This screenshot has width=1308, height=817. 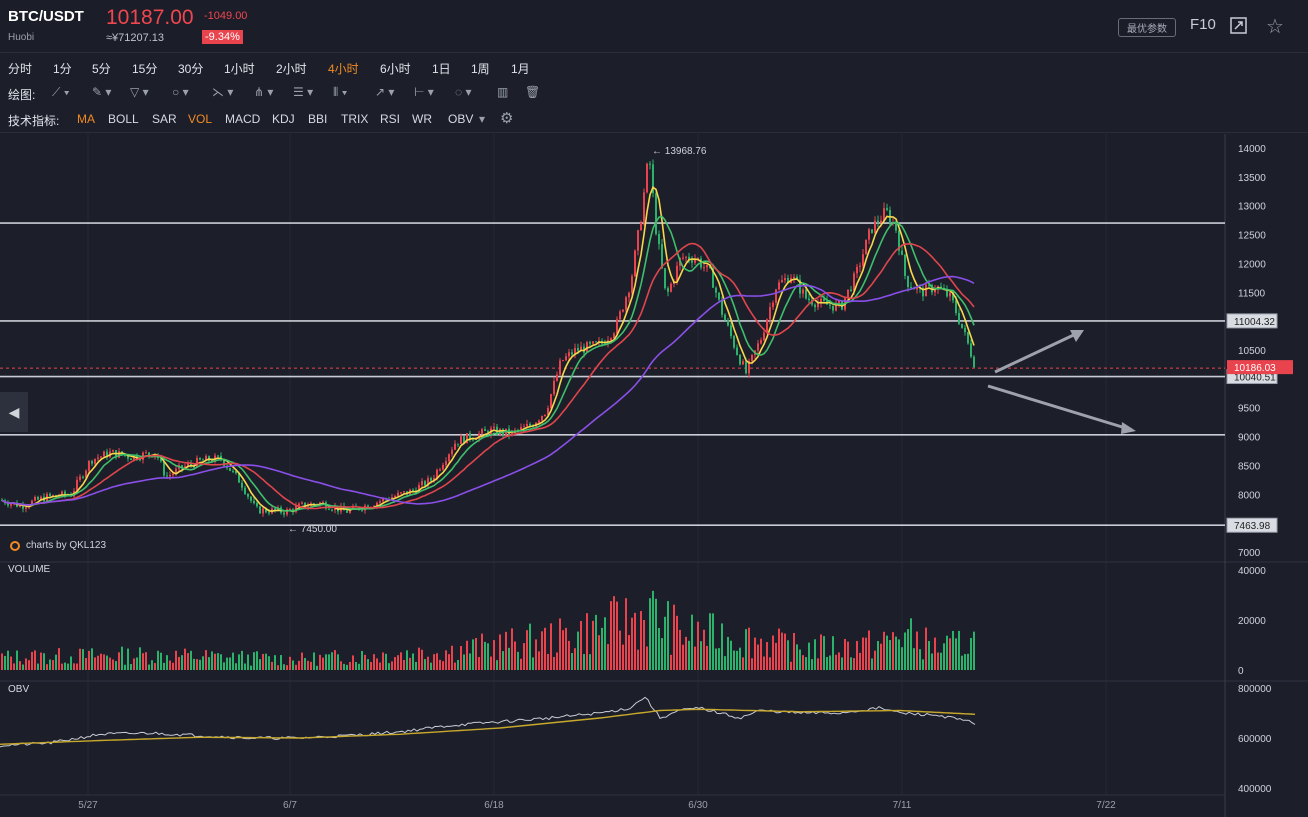 What do you see at coordinates (395, 69) in the screenshot?
I see `tf-6h: 6小时` at bounding box center [395, 69].